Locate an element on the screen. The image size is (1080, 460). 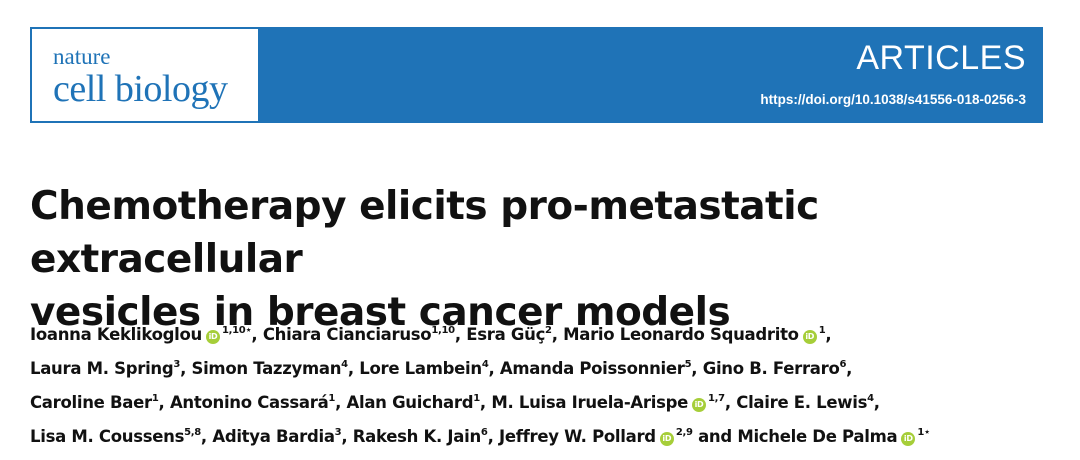
author-affiliation-sup: 5,8 is located at coordinates (192, 432).